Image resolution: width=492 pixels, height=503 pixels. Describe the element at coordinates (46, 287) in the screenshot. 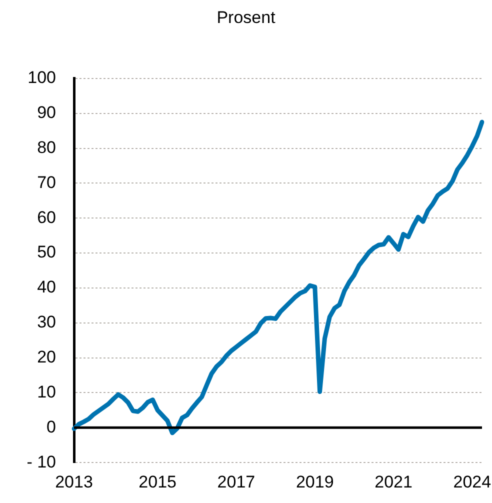

I see `y-tick-label: 40` at that location.